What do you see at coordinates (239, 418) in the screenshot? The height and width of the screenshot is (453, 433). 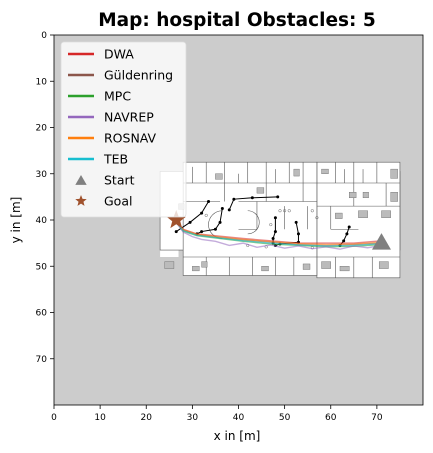 I see `x-tick-label: 40` at bounding box center [239, 418].